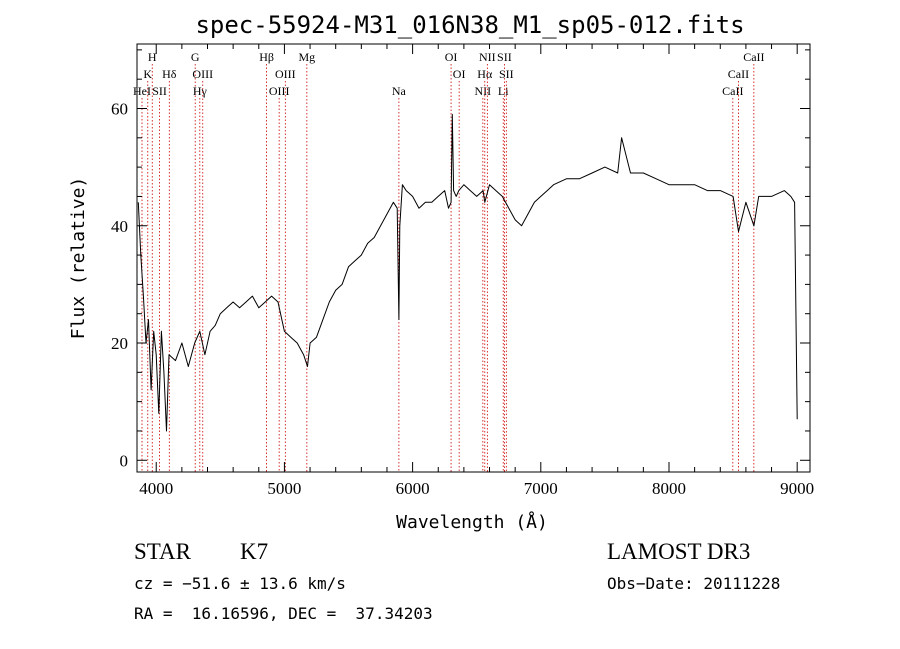 The height and width of the screenshot is (649, 900). Describe the element at coordinates (266, 57) in the screenshot. I see `line-marker-label: Hβ` at that location.